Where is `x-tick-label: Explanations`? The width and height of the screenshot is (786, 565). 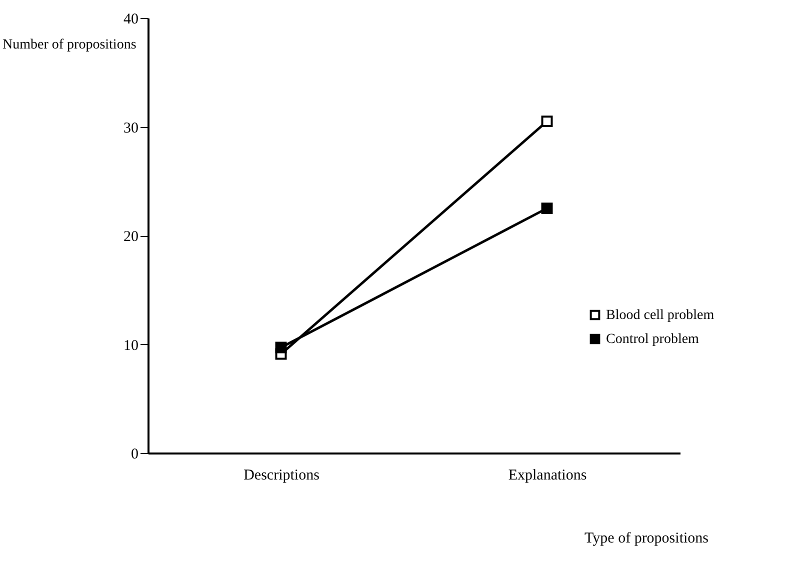
x-tick-label: Explanations is located at coordinates (547, 476).